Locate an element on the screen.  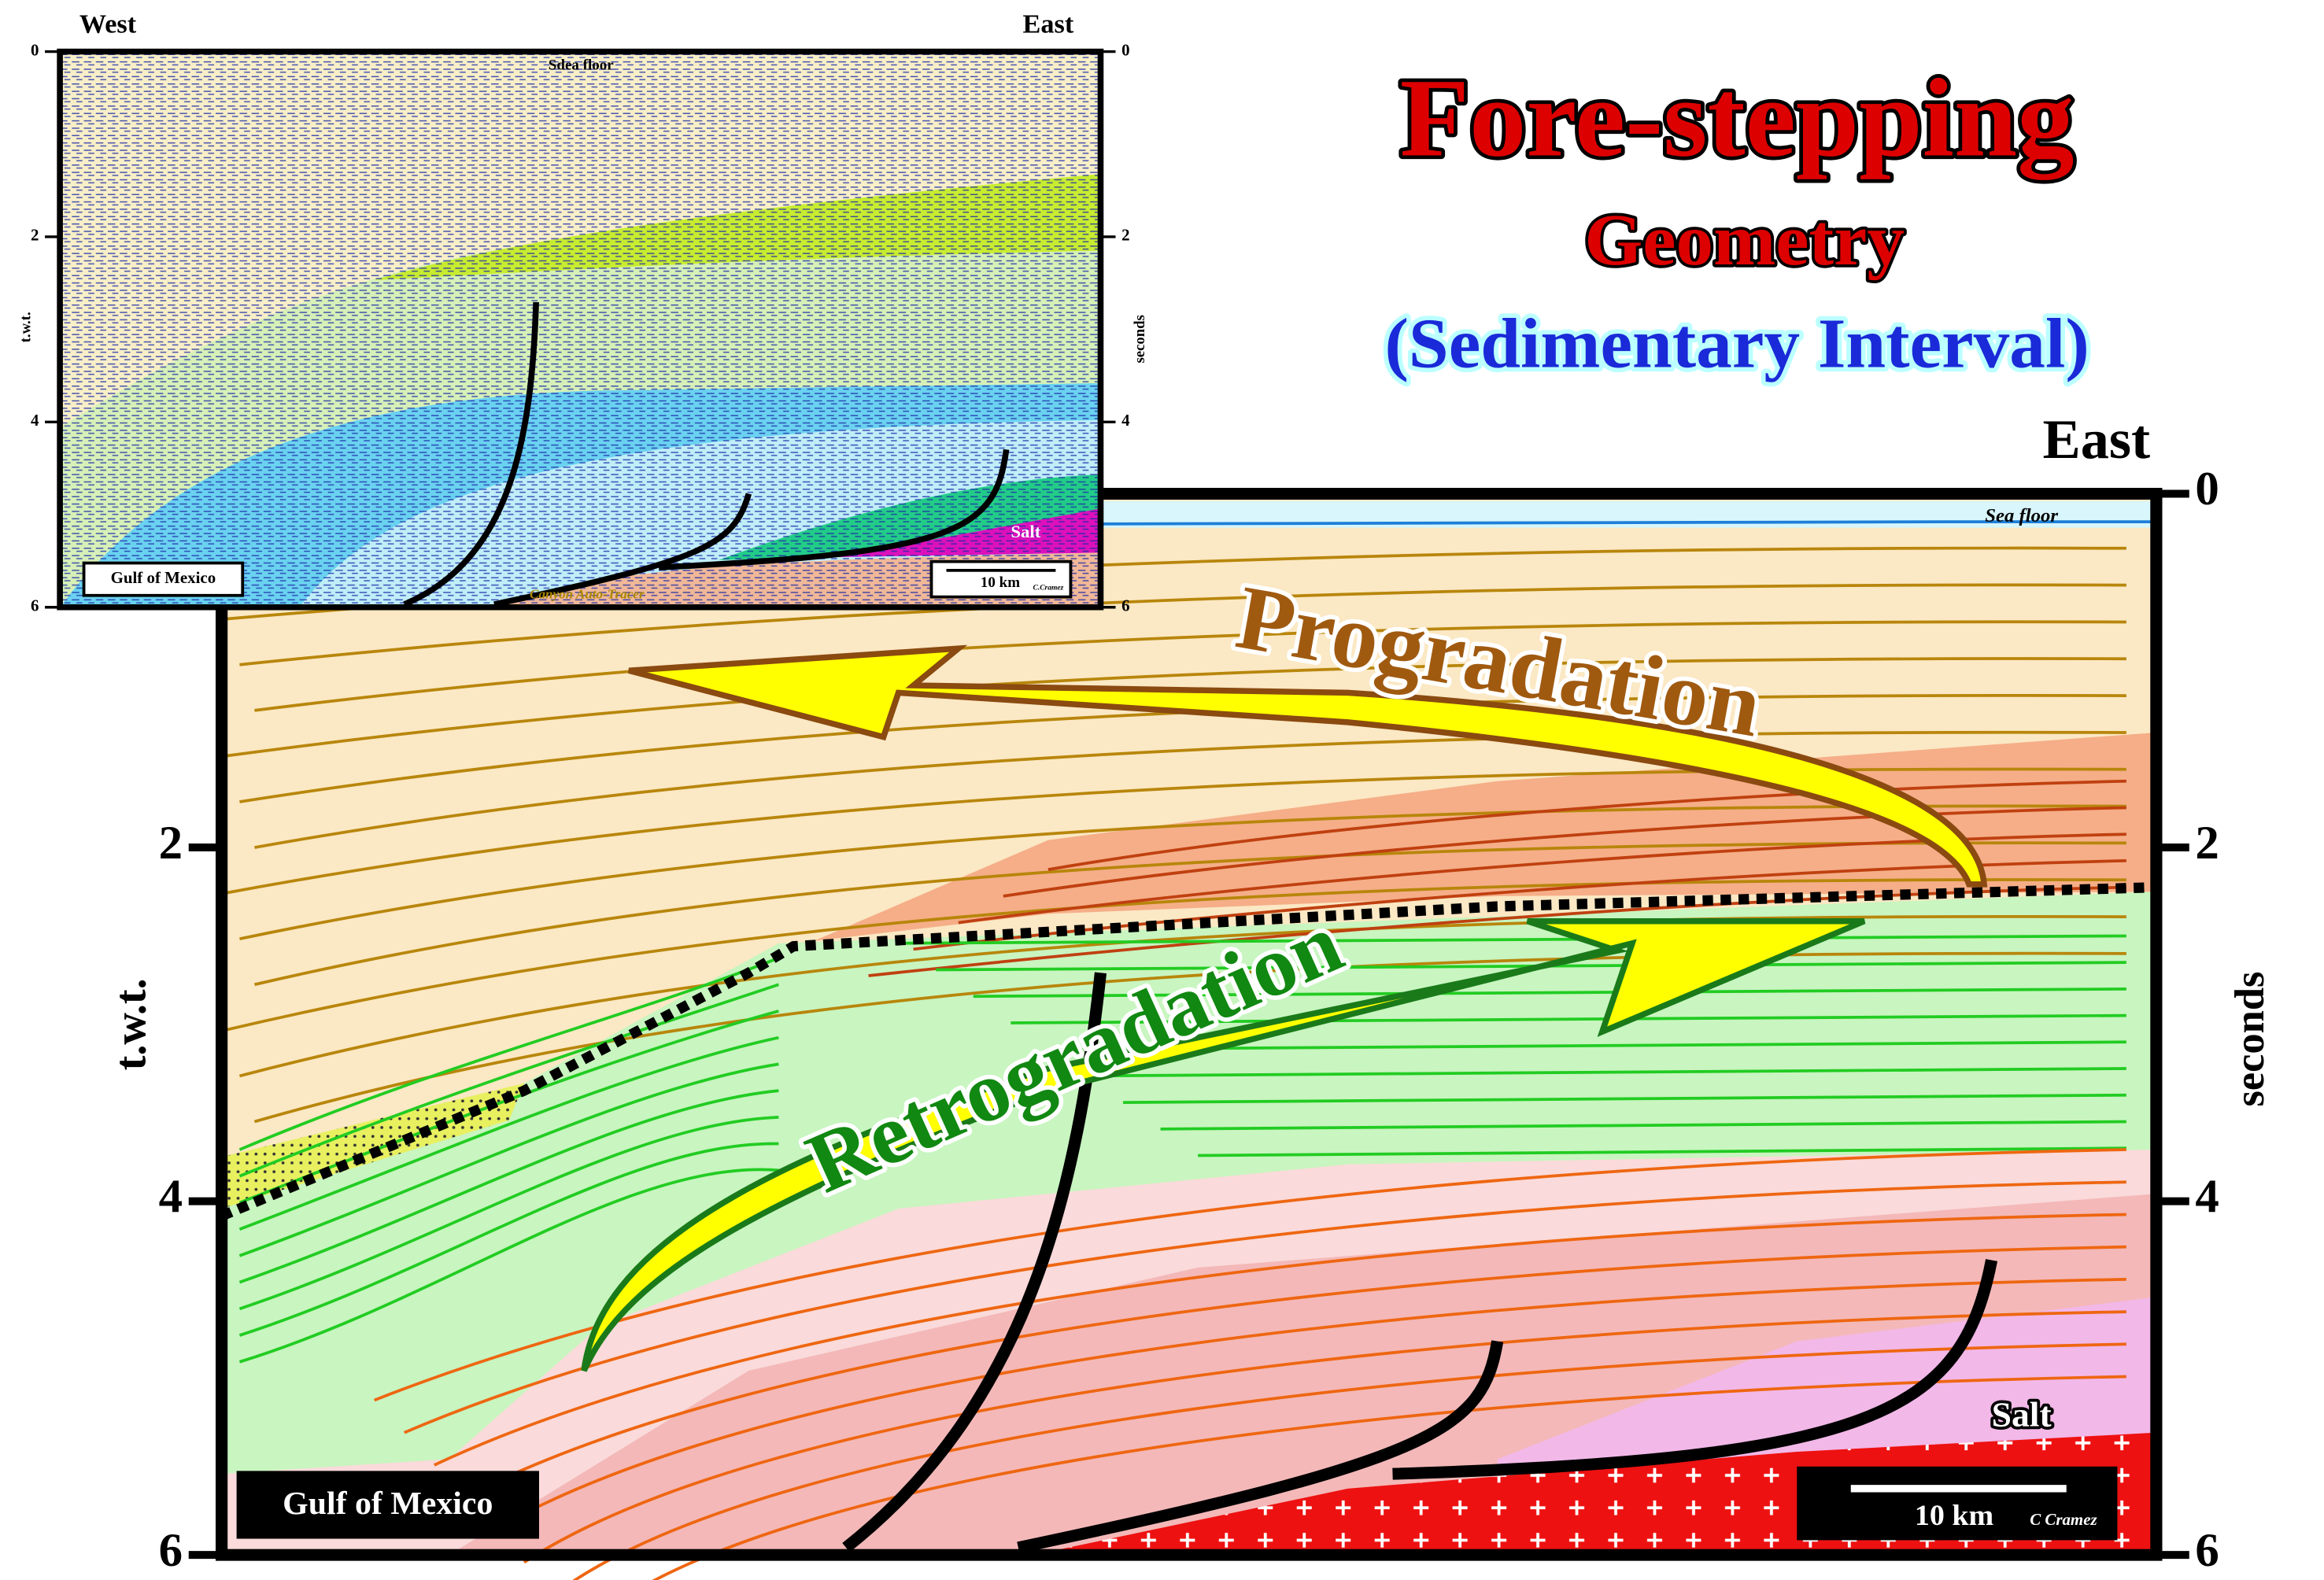
y-tick-label: 0 is located at coordinates (35, 50).